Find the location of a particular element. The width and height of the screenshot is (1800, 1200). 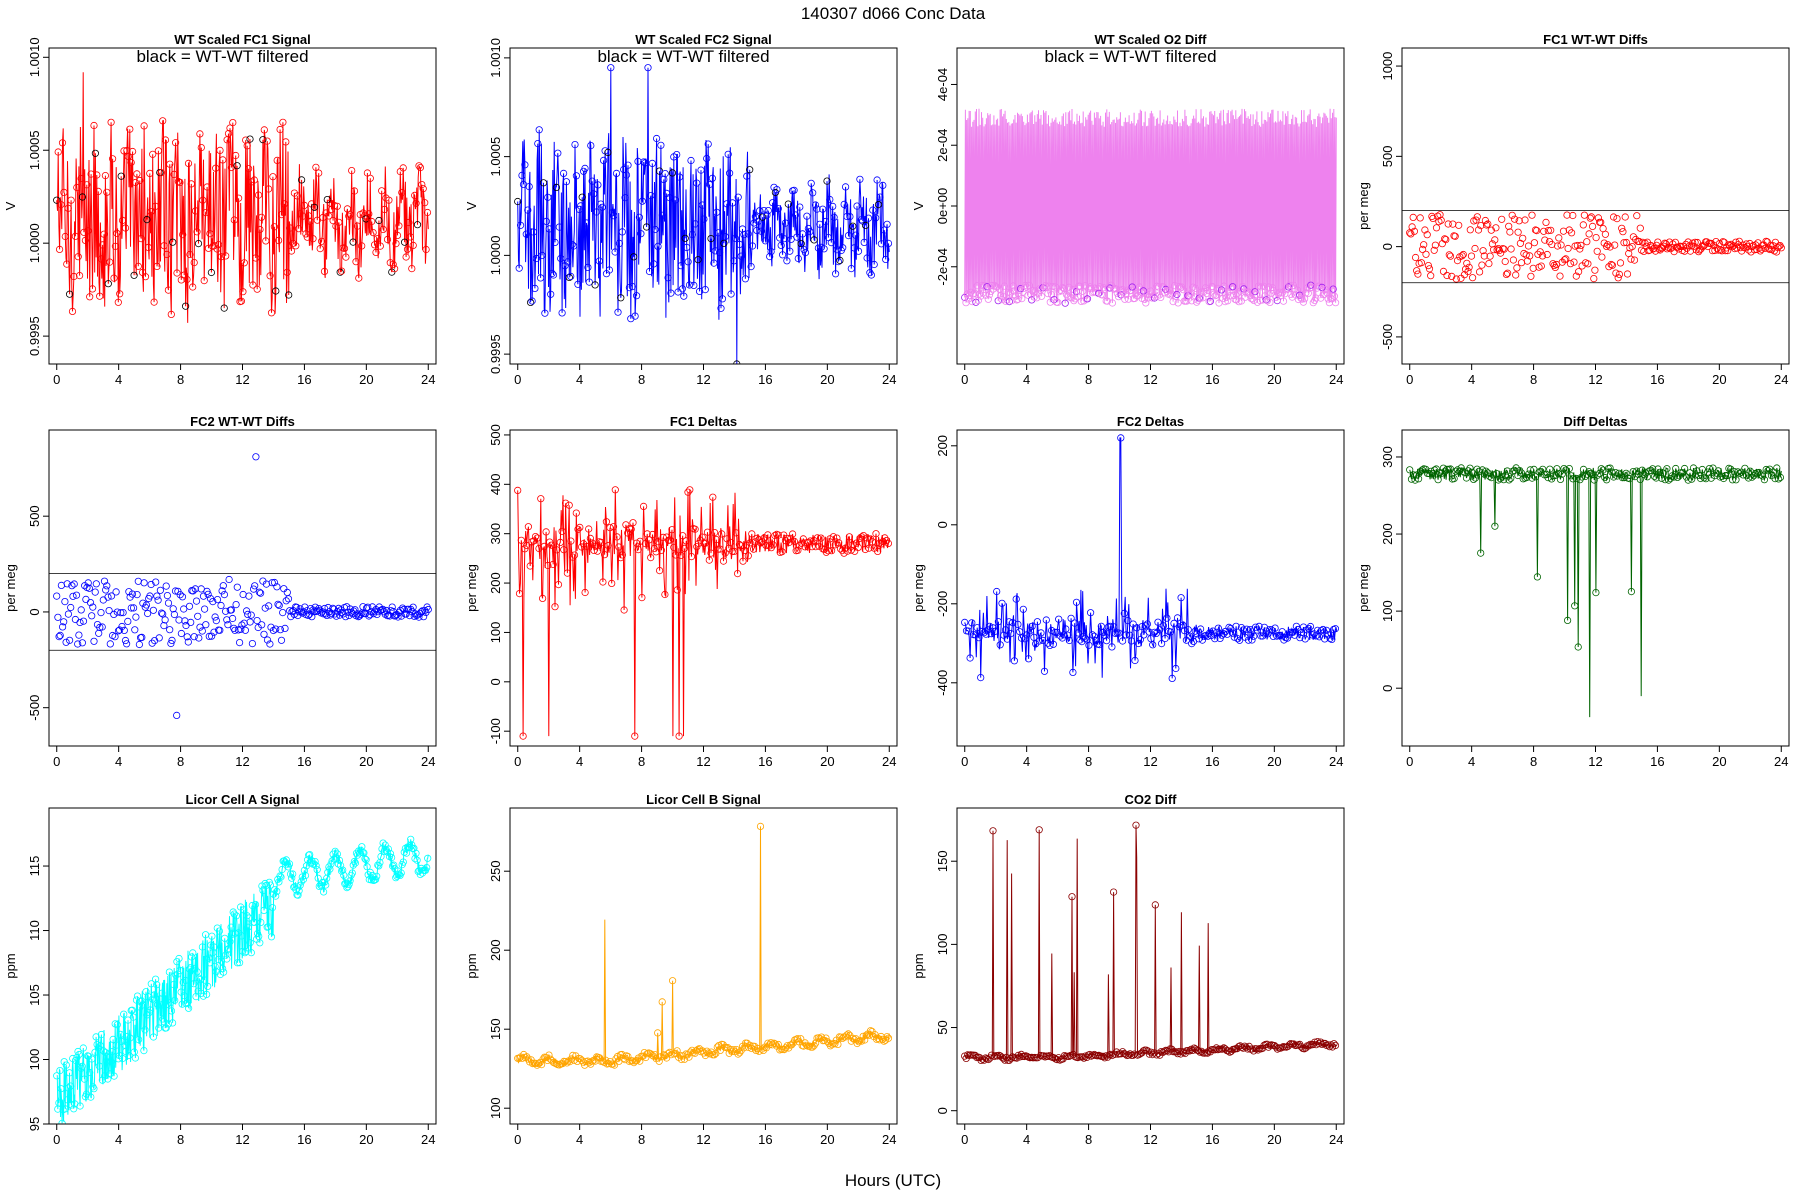

x-tick-label: 0 is located at coordinates (964, 761).